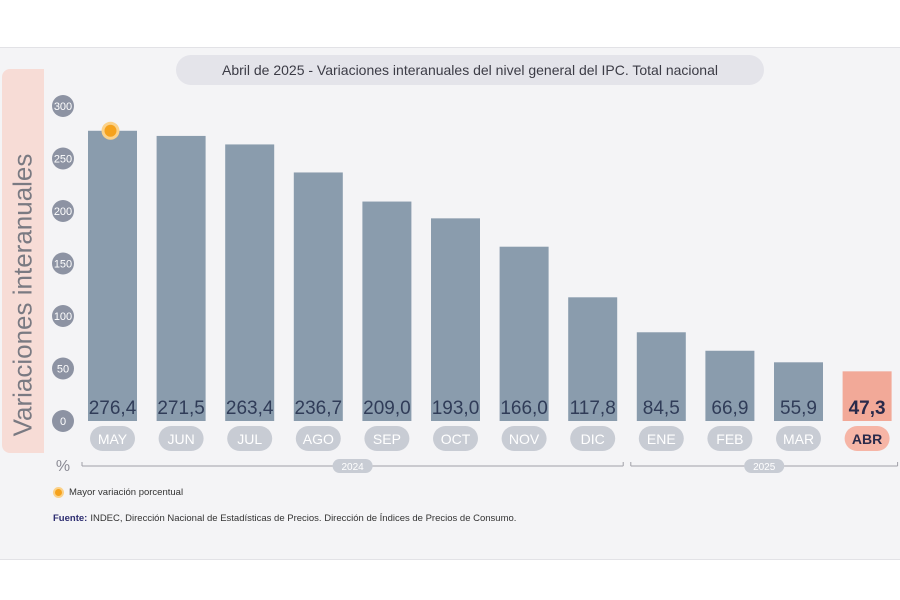  Describe the element at coordinates (181, 408) in the screenshot. I see `data-label: 271,5` at that location.